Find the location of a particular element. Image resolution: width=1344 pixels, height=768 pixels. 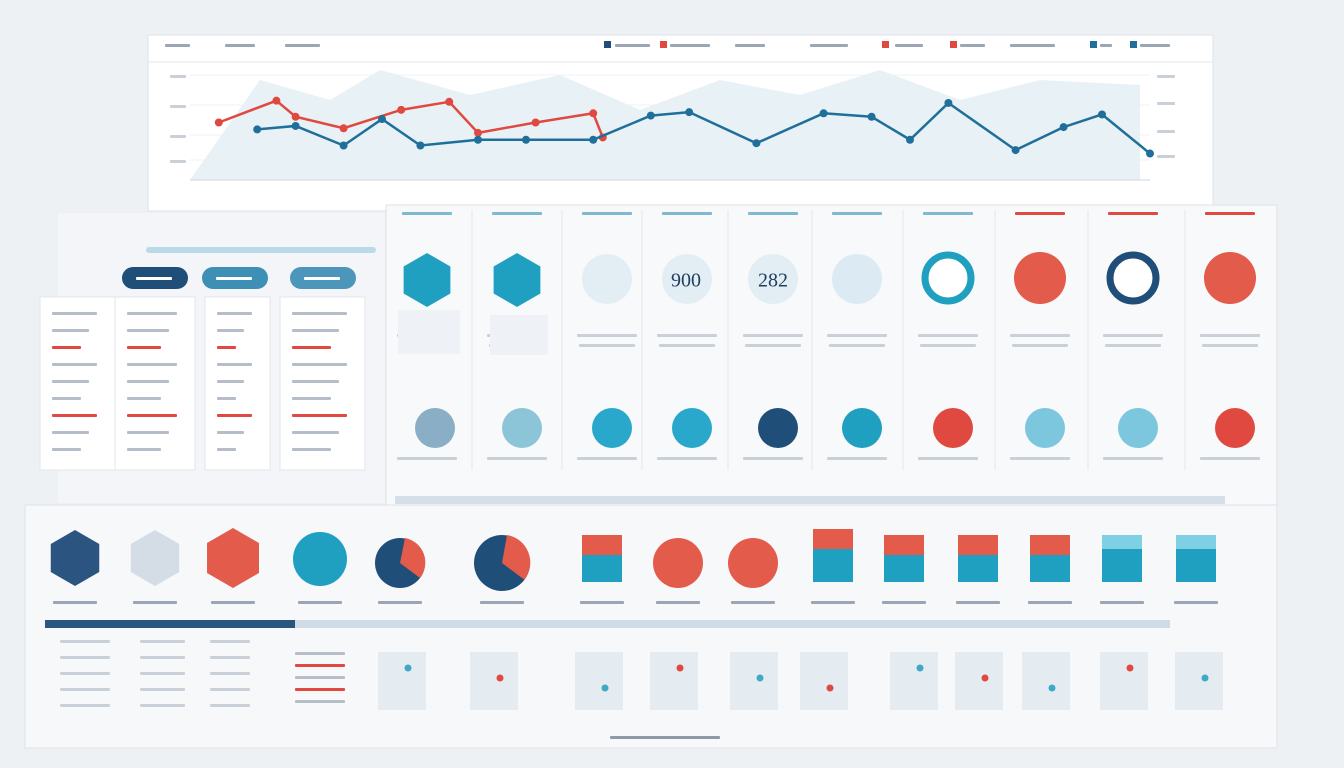

mini-table is located at coordinates (429, 332).